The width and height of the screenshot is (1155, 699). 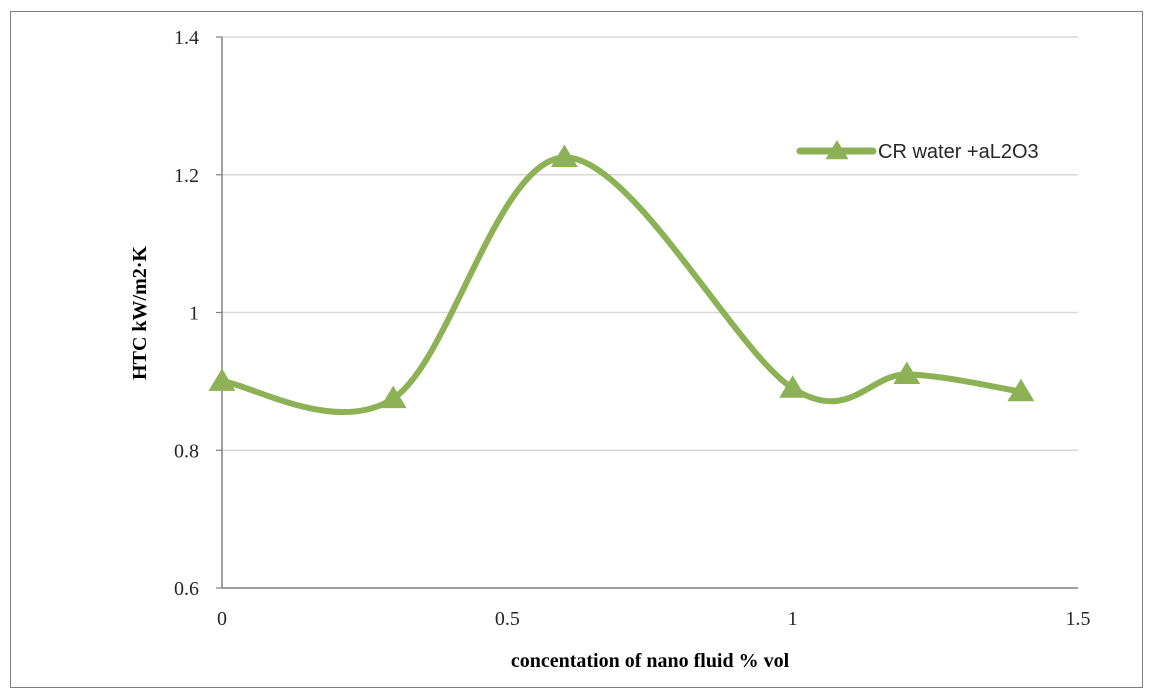 I want to click on legend-triangle-marker, so click(x=837, y=150).